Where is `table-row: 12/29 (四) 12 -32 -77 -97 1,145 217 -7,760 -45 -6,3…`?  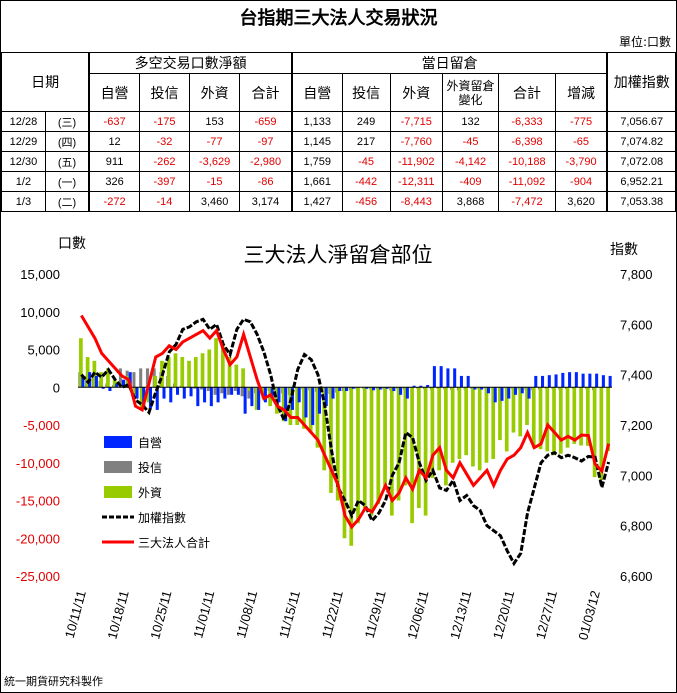 table-row: 12/29 (四) 12 -32 -77 -97 1,145 217 -7,760 -45 -6,3… is located at coordinates (339, 141).